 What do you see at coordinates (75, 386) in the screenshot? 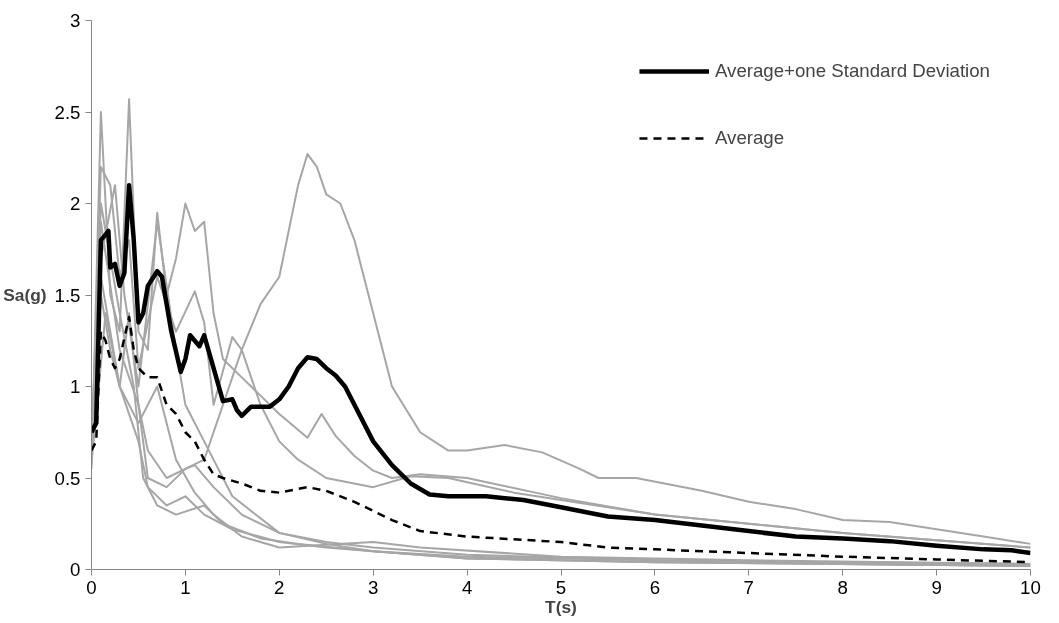
I see `y-tick-label: 1` at bounding box center [75, 386].